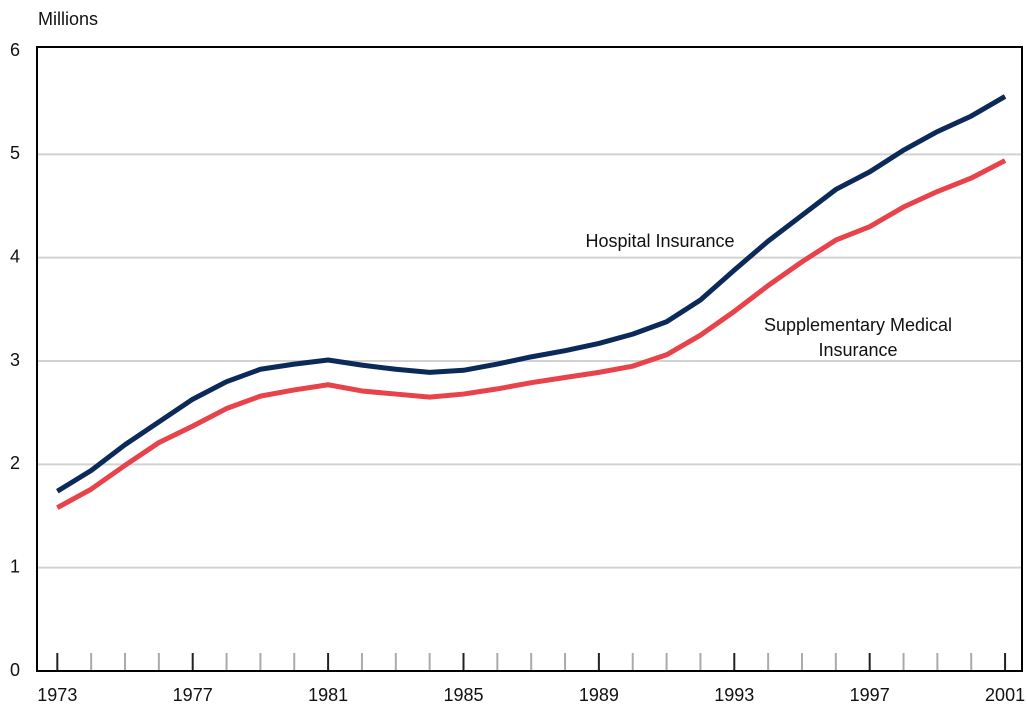 This screenshot has width=1027, height=708. Describe the element at coordinates (15, 50) in the screenshot. I see `y-tick-label: 6` at that location.